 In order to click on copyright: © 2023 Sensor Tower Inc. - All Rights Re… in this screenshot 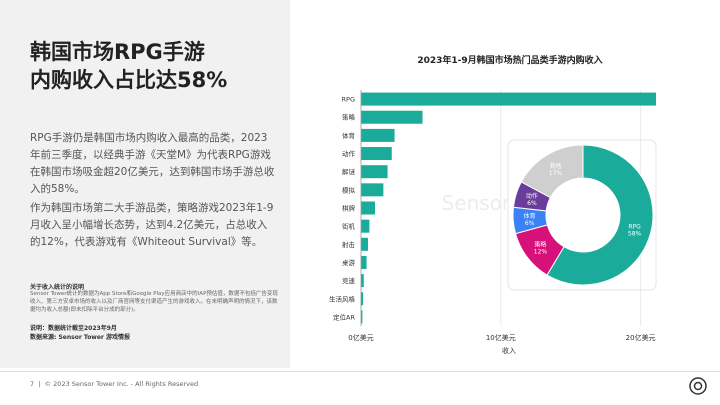, I will do `click(121, 384)`.